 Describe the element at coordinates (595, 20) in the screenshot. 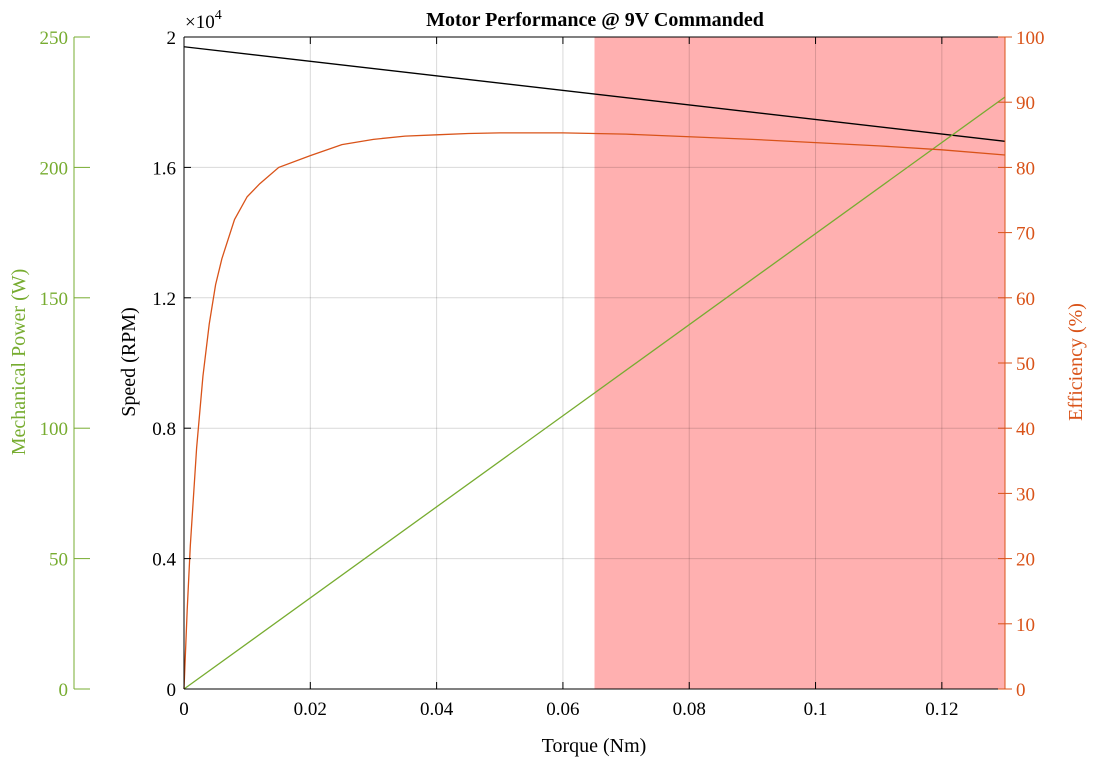

I see `chart-title: Motor Performance @ 9V Commanded` at that location.